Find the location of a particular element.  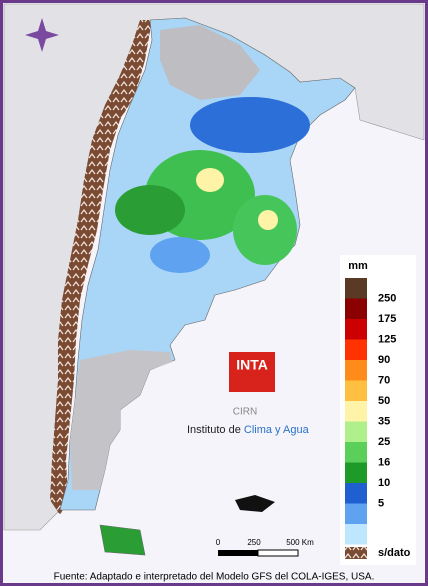

legend-label: 125 is located at coordinates (387, 339).